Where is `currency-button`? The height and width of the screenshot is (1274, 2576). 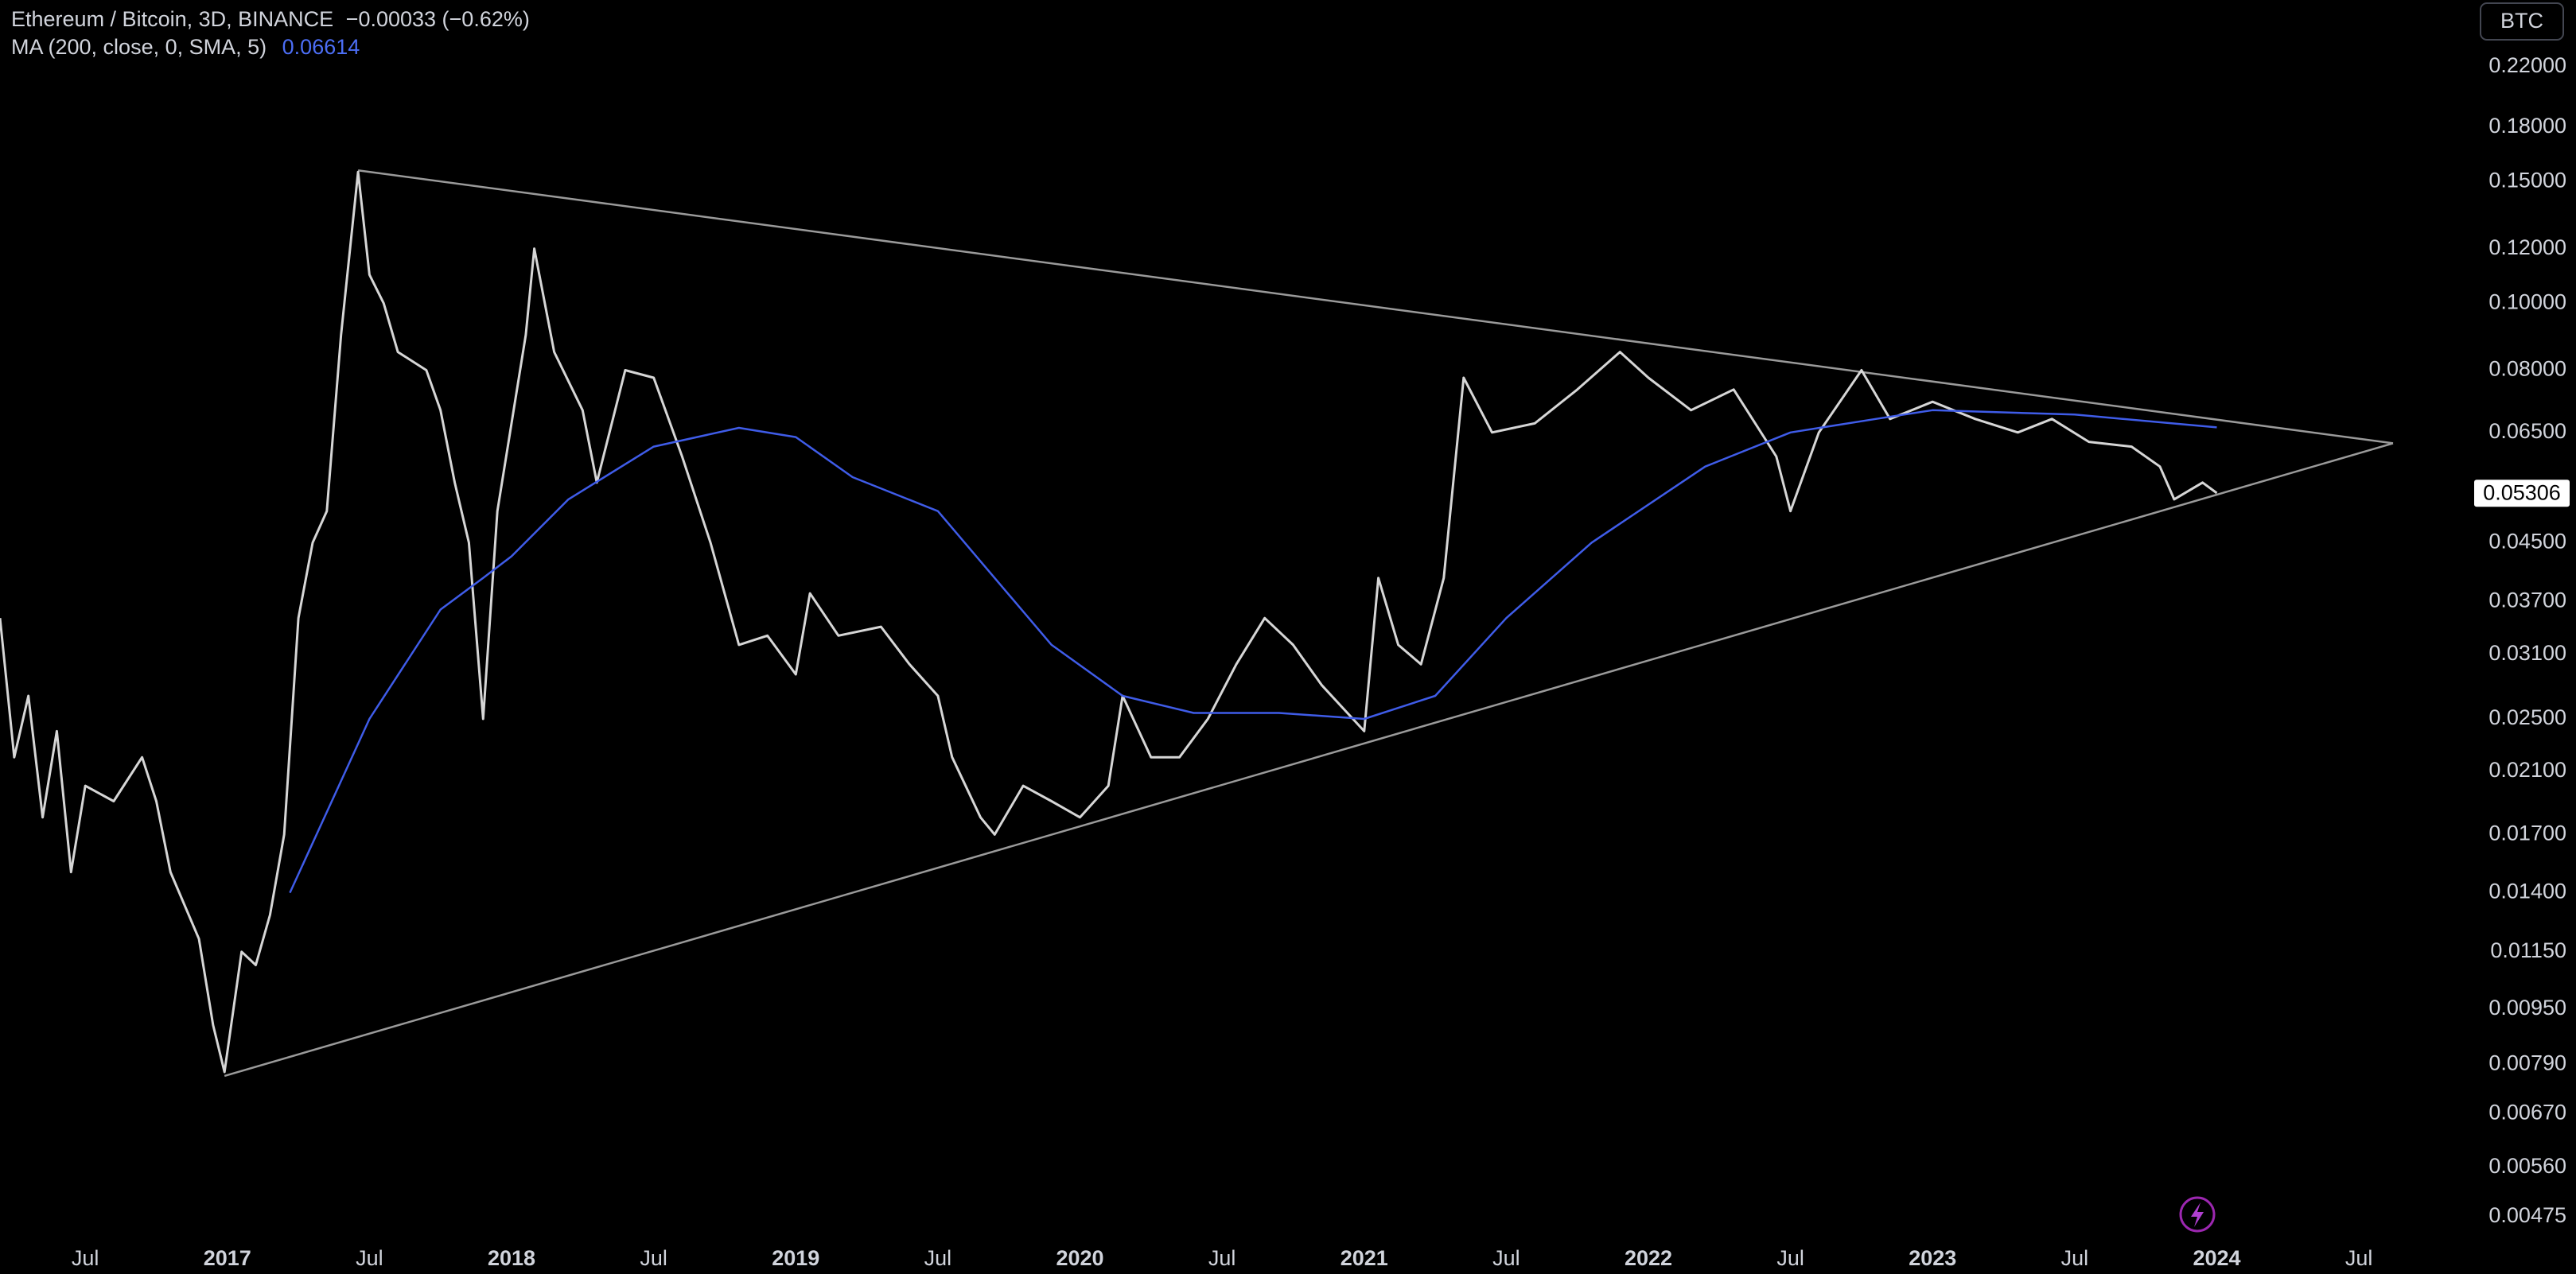 currency-button is located at coordinates (2522, 21).